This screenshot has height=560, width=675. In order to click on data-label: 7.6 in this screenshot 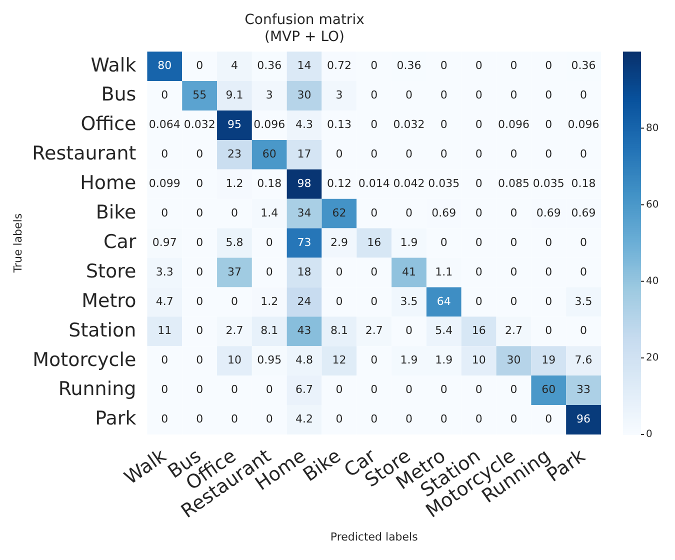, I will do `click(583, 360)`.